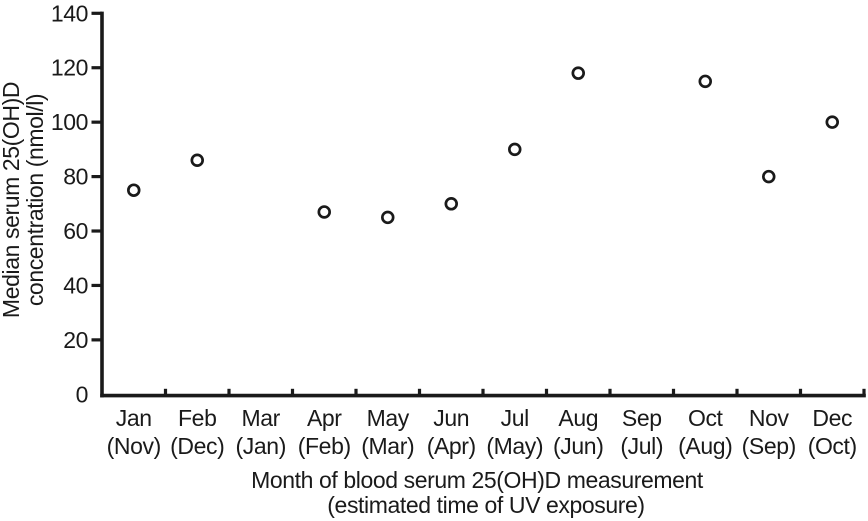 This screenshot has height=521, width=868. What do you see at coordinates (706, 418) in the screenshot?
I see `x-tick-label-month: Oct` at bounding box center [706, 418].